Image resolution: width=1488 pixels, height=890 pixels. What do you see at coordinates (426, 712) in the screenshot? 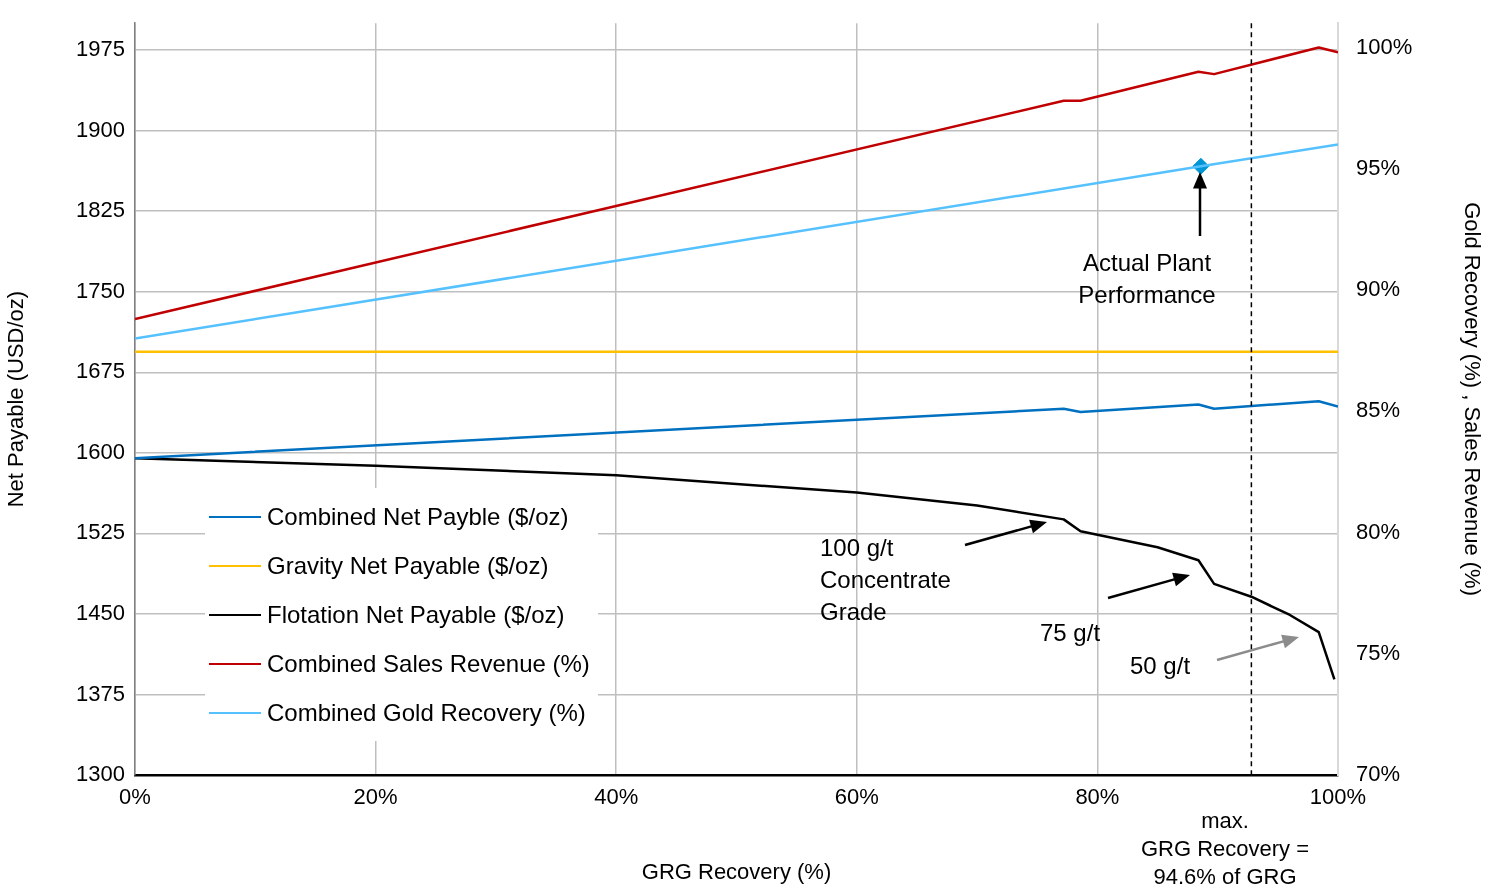
I see `legend-label: Combined Gold Recovery (%)` at bounding box center [426, 712].